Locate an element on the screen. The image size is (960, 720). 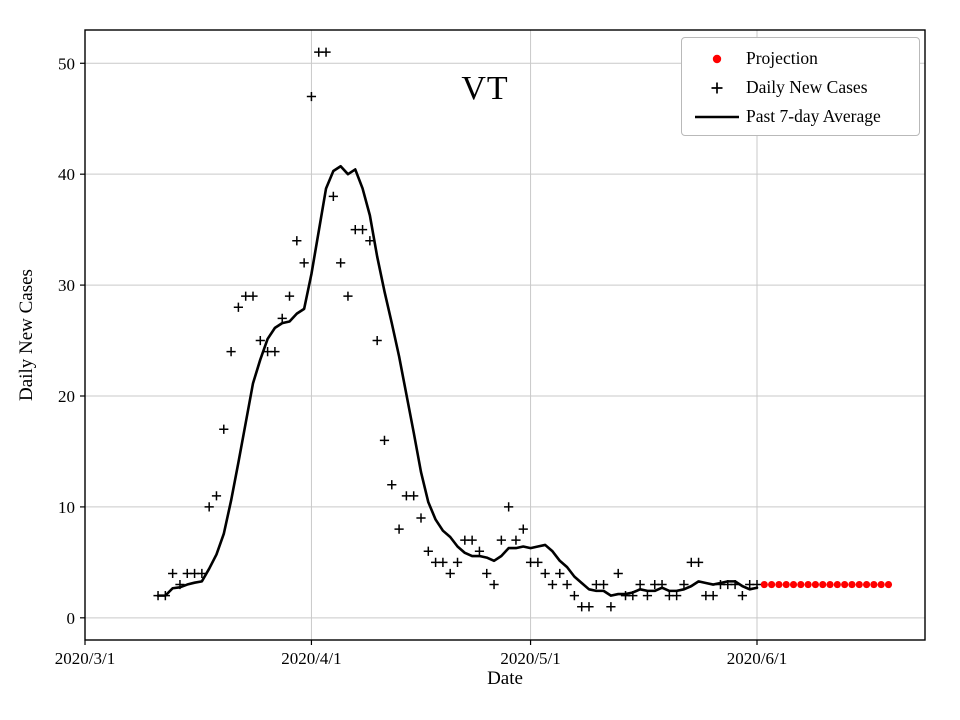
legend-label: Projection is located at coordinates (782, 57).